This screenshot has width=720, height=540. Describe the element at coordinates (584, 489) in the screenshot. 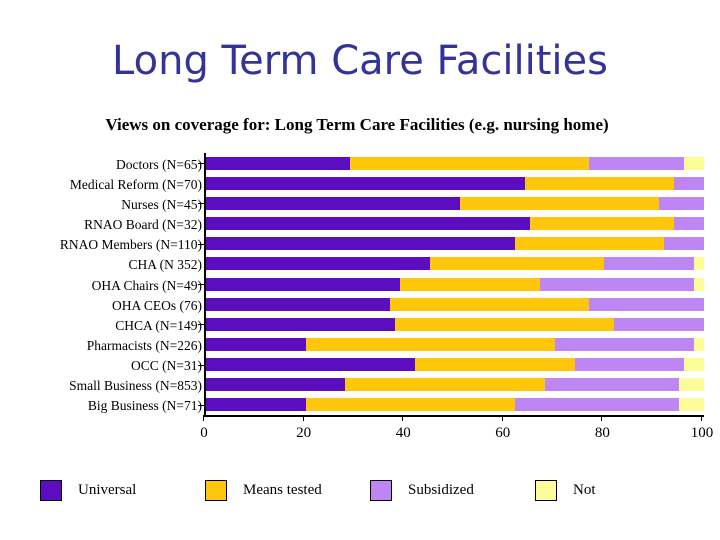

I see `legend-label: Not` at that location.